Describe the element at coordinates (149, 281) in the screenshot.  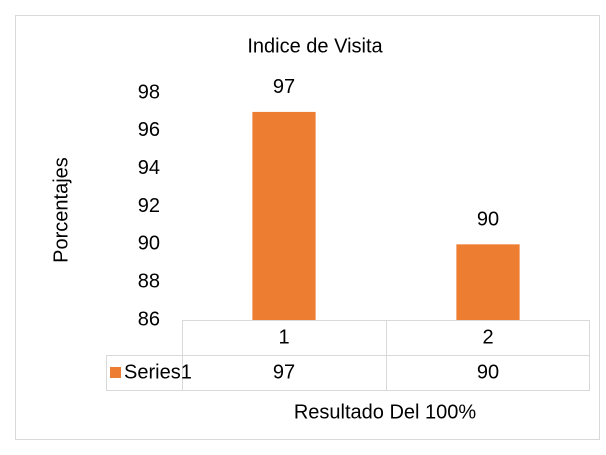
I see `y-tick-label: 88` at that location.